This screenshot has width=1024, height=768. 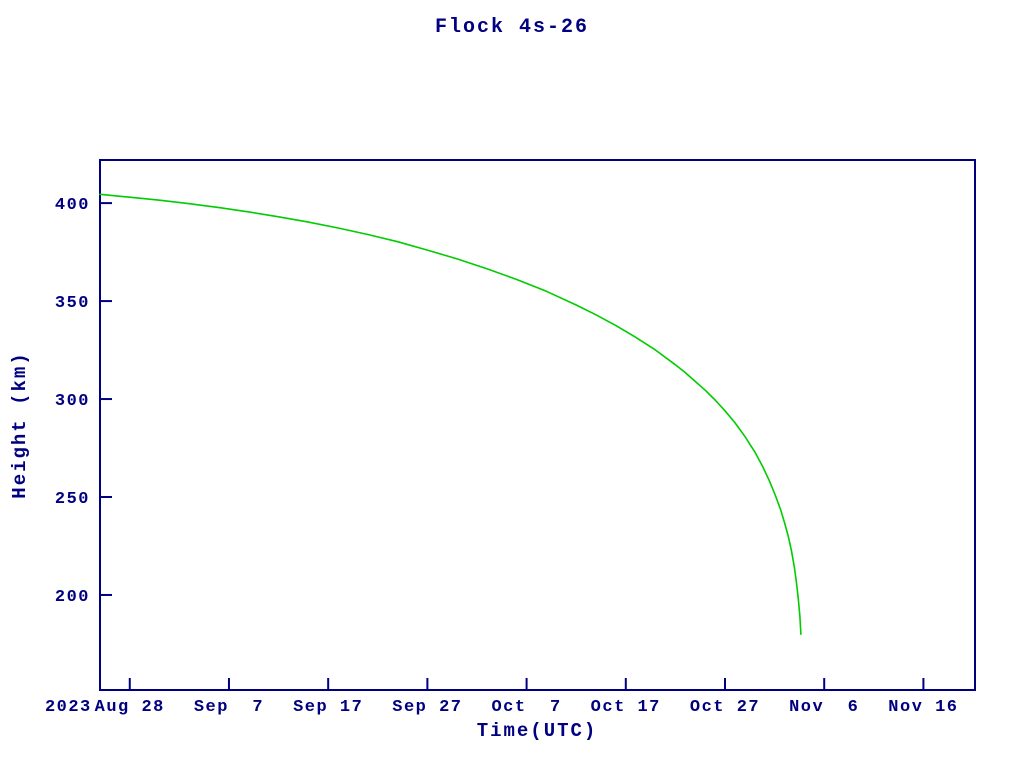 What do you see at coordinates (229, 707) in the screenshot?
I see `x-tick-label: Sep 7` at bounding box center [229, 707].